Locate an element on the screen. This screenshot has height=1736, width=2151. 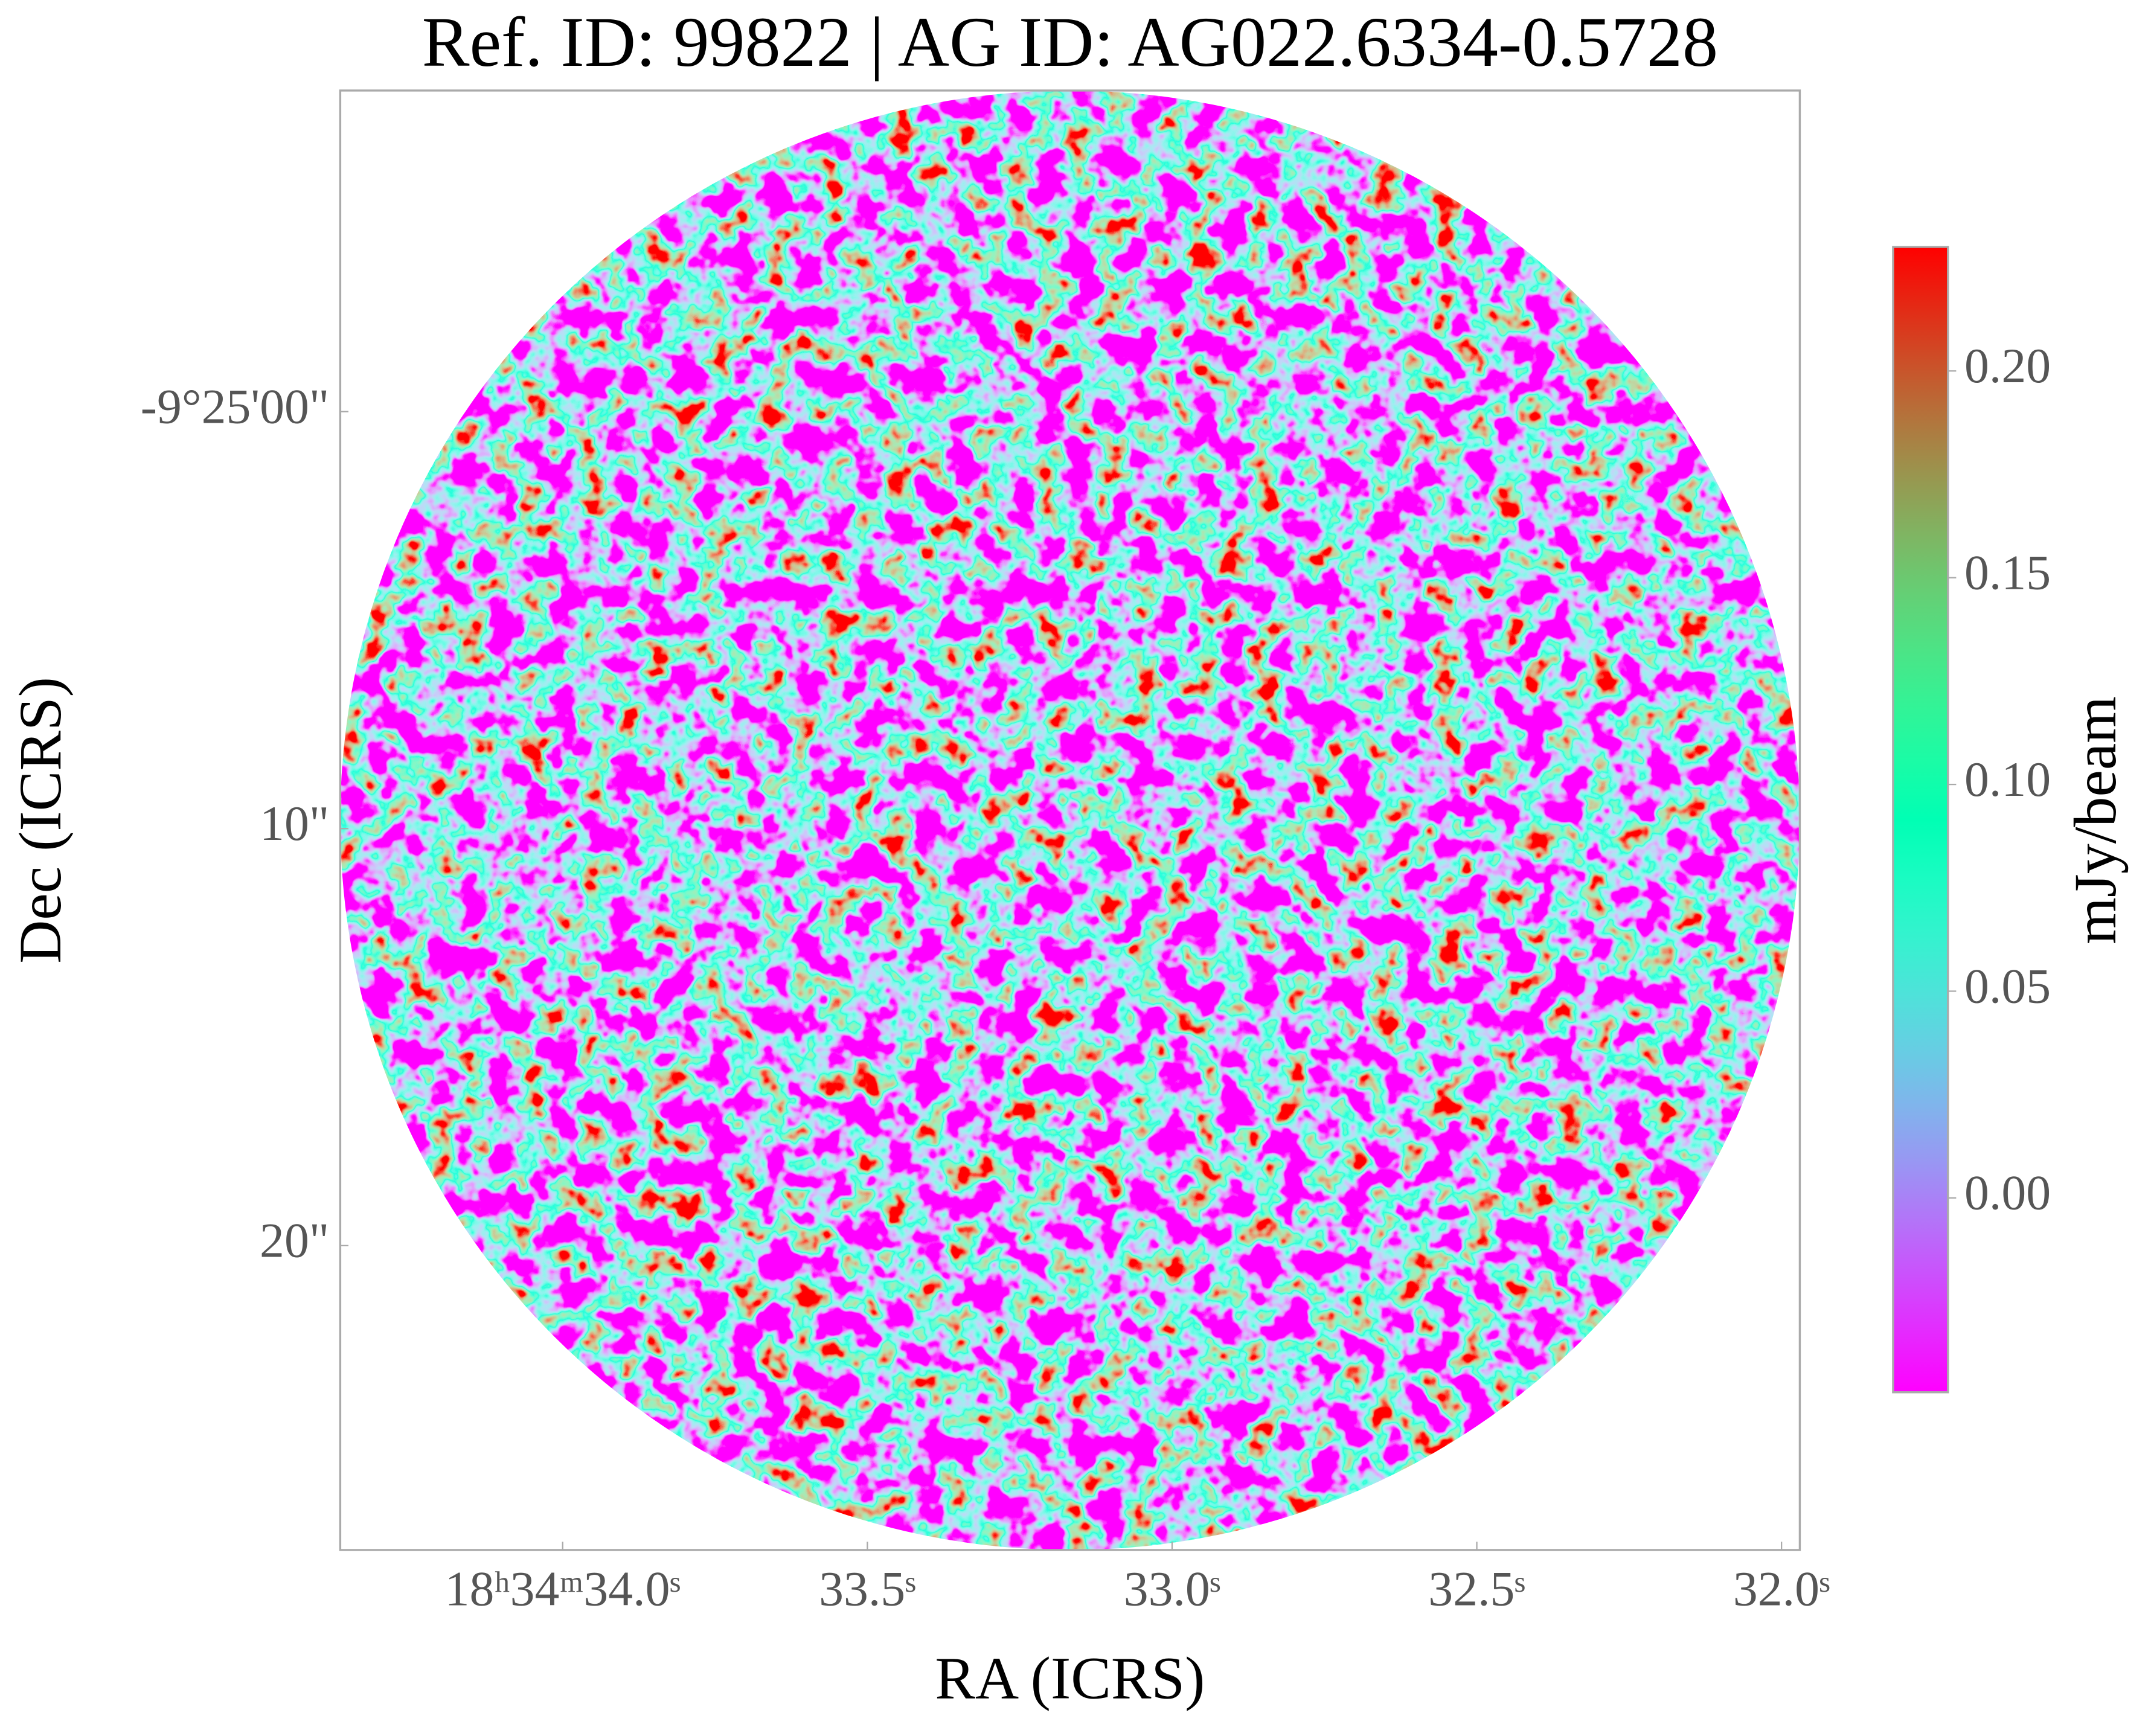
x-axis-label: RA (ICRS) is located at coordinates (1070, 1678).